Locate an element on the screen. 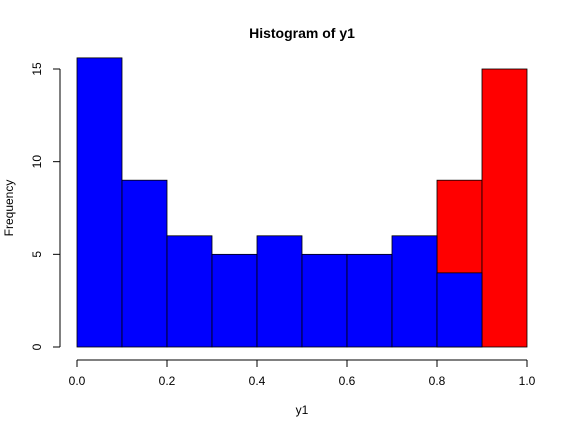 This screenshot has height=432, width=576. y-tick-label: 5 is located at coordinates (37, 254).